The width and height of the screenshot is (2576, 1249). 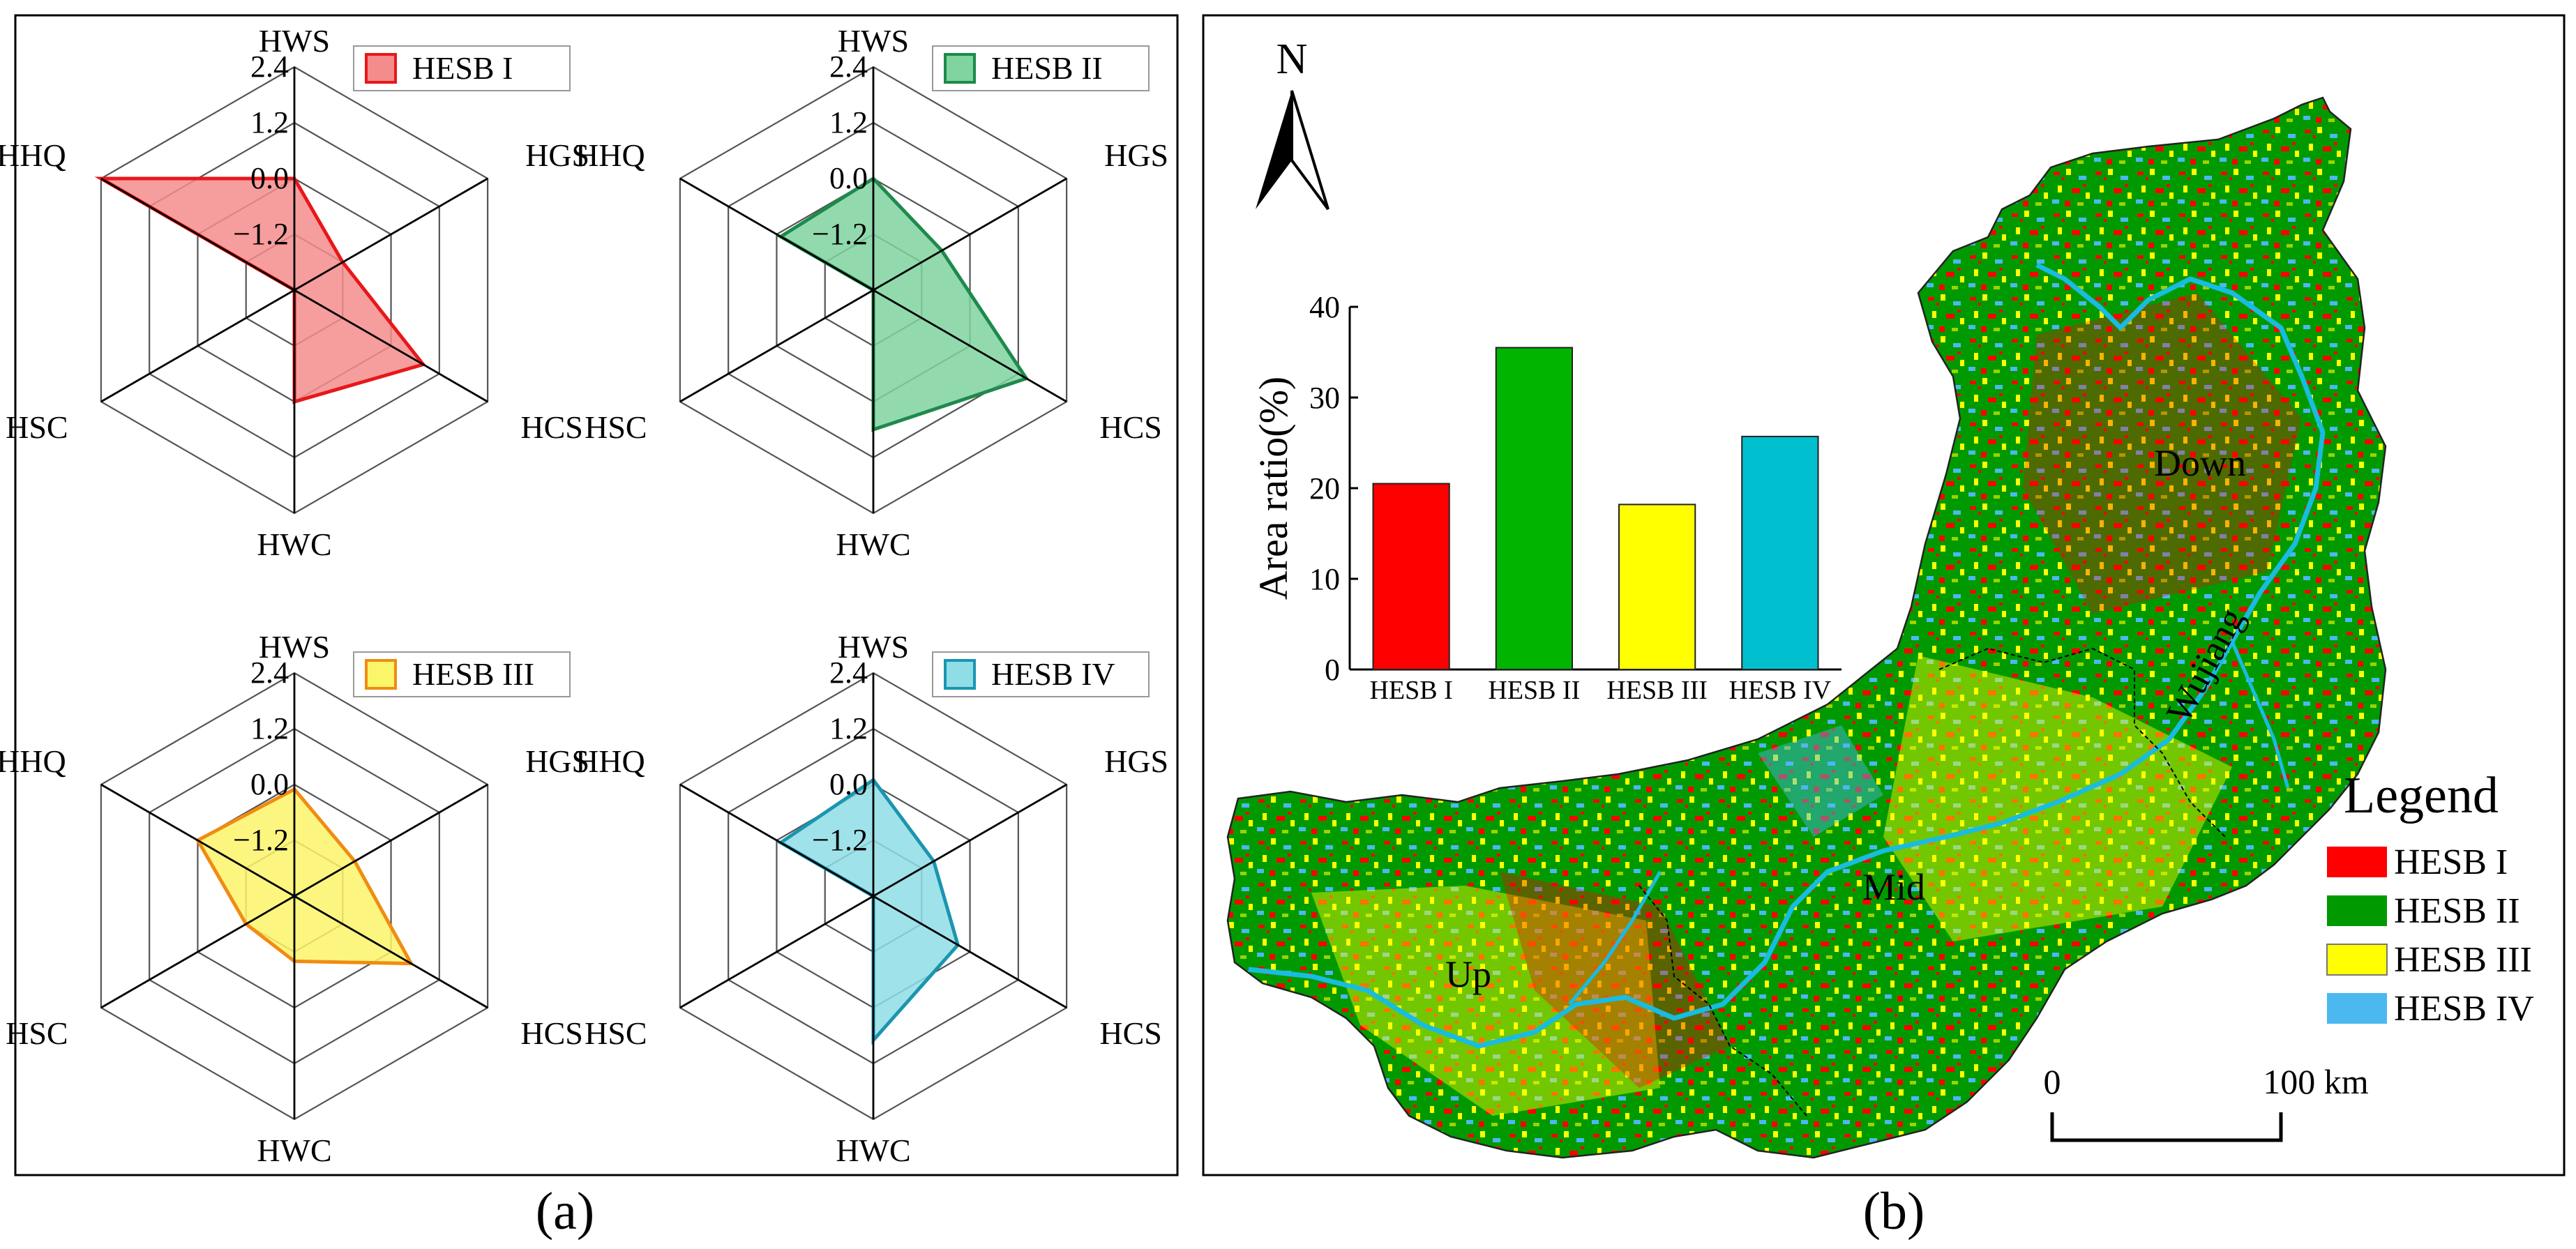 I want to click on bar-y-tick-label: 30, so click(x=1324, y=398).